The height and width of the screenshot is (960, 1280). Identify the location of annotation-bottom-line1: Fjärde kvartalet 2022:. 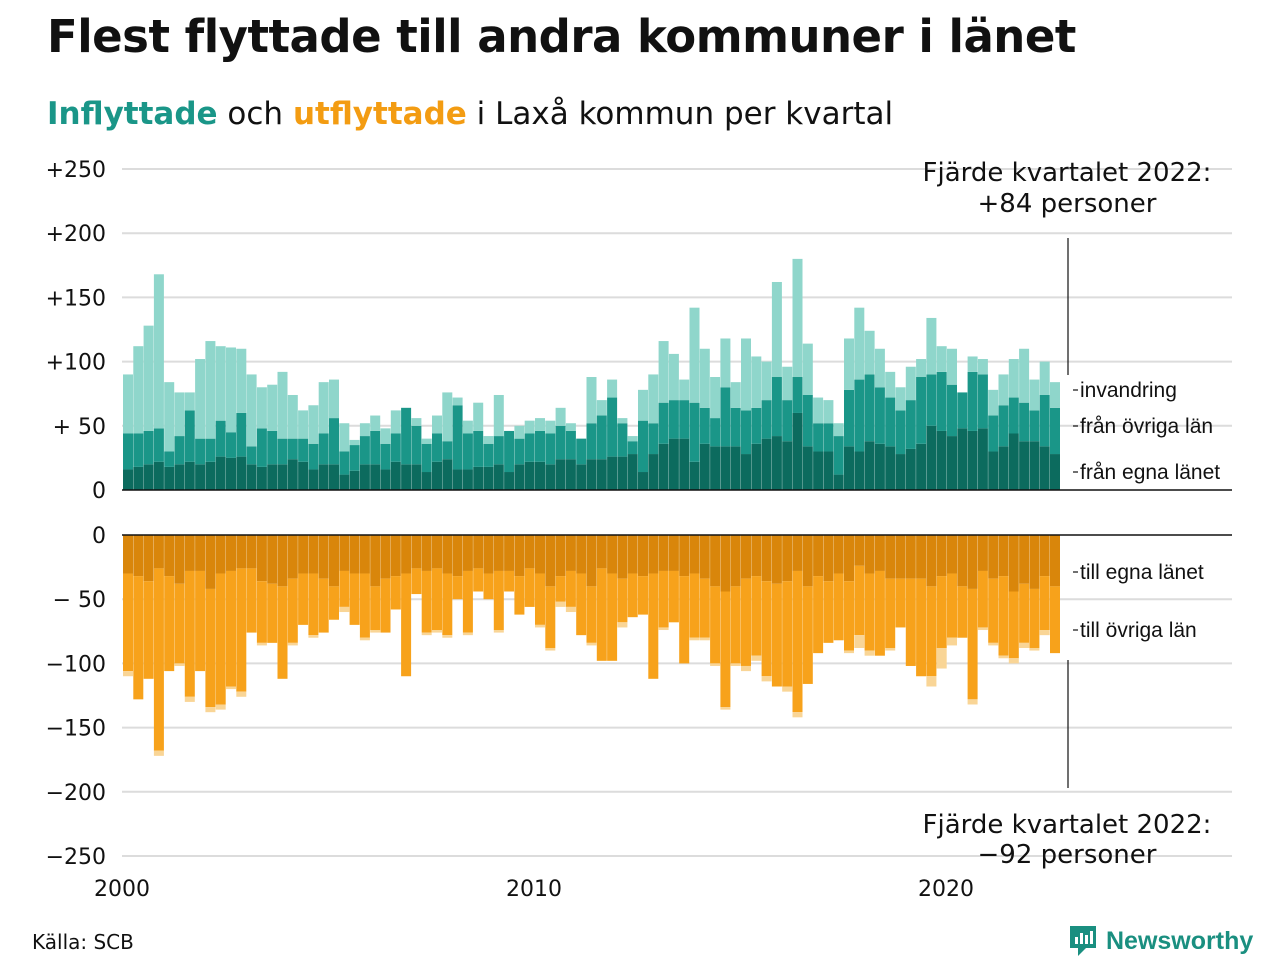
(1067, 825).